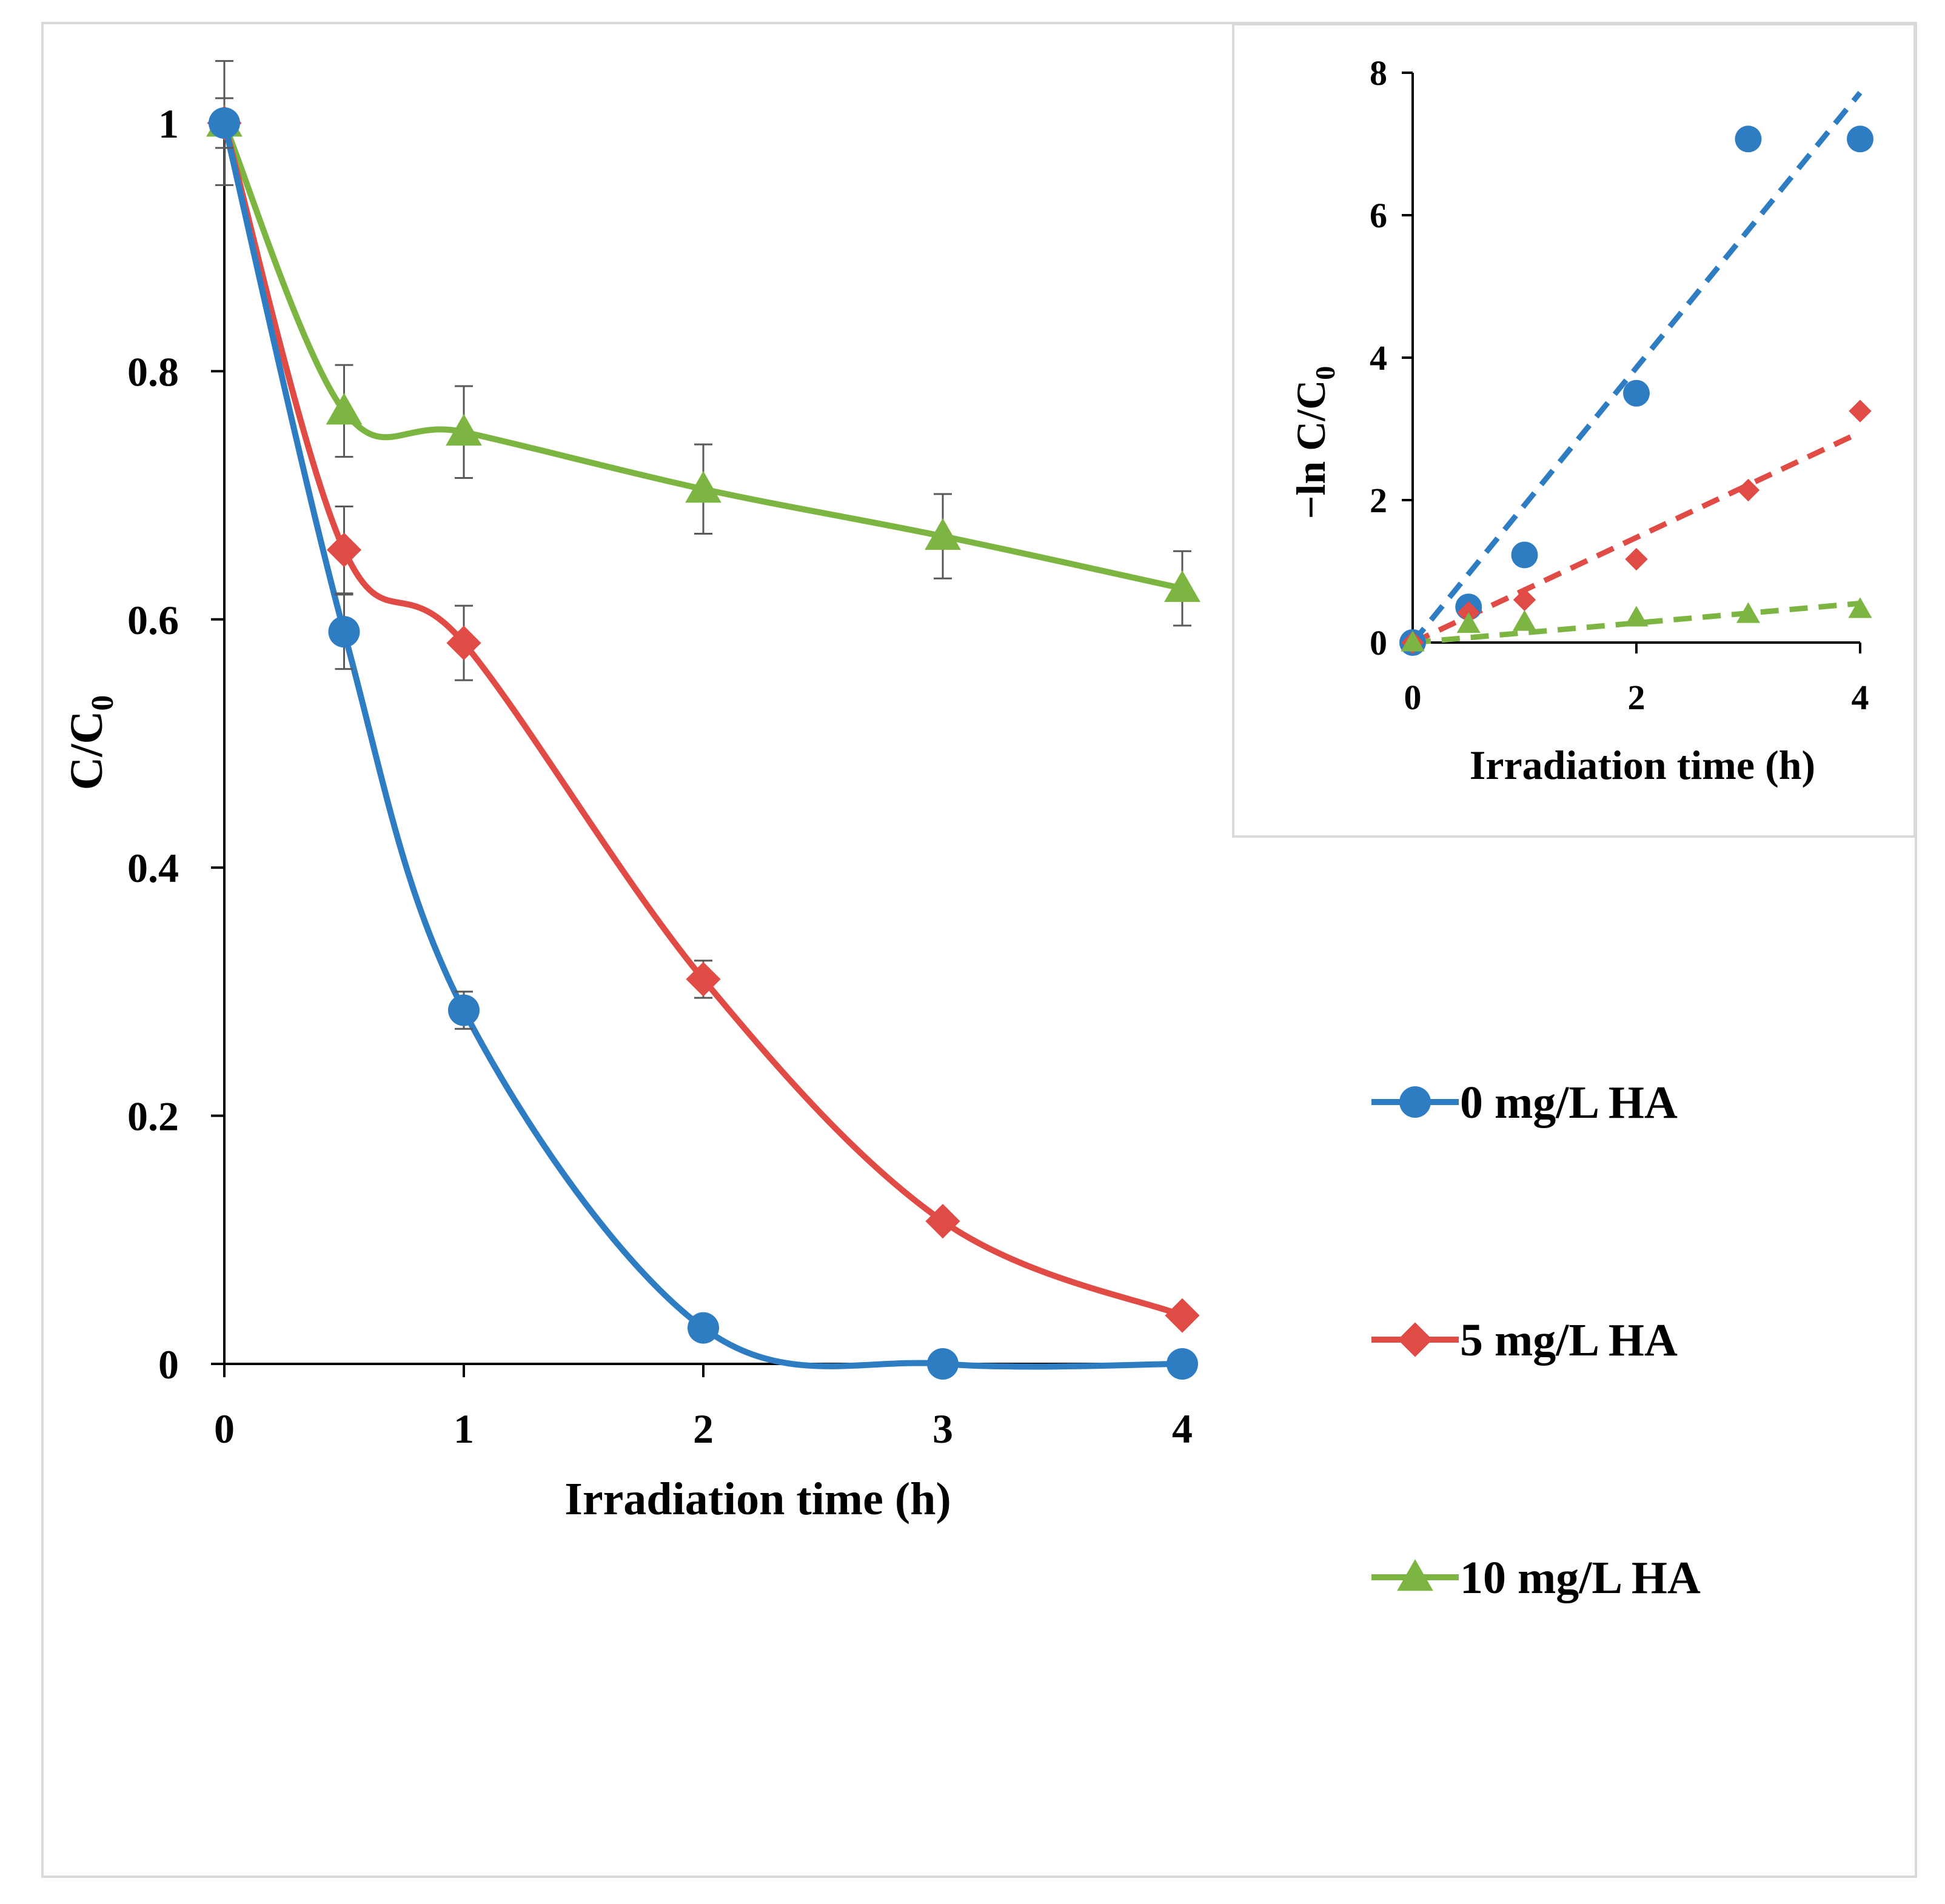  I want to click on inset-y-tick-label: 4, so click(1378, 358).